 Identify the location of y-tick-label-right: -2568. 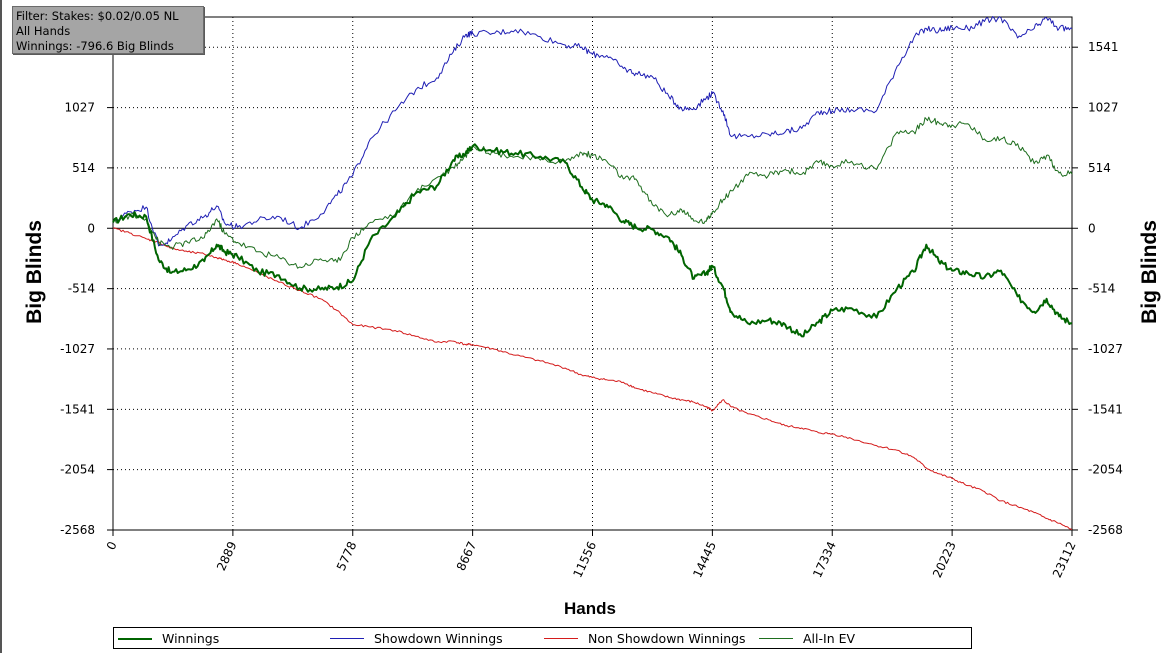
(1105, 530).